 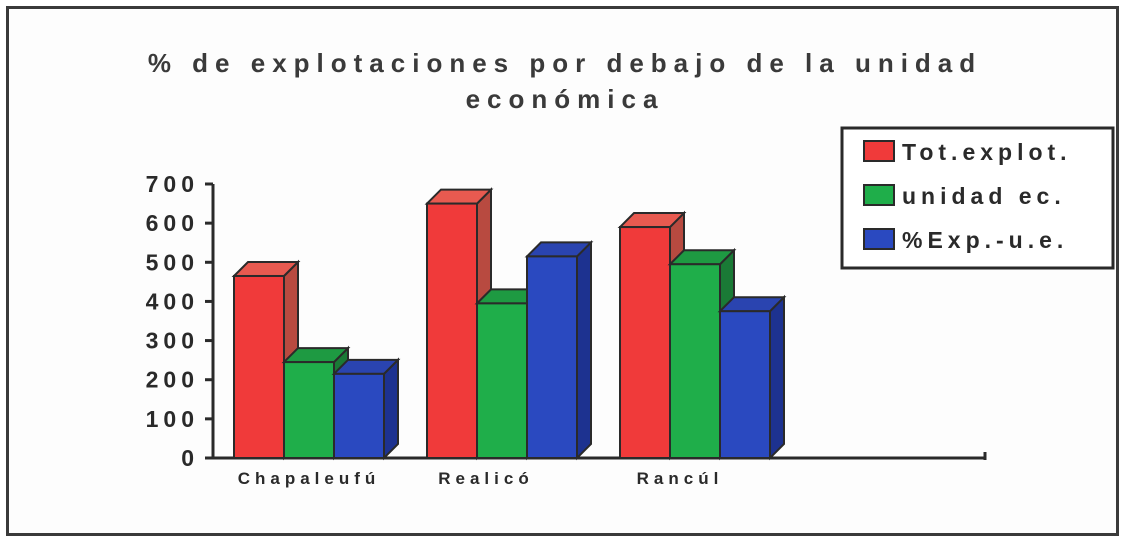 I want to click on legend-label: Tot.explot., so click(x=987, y=152).